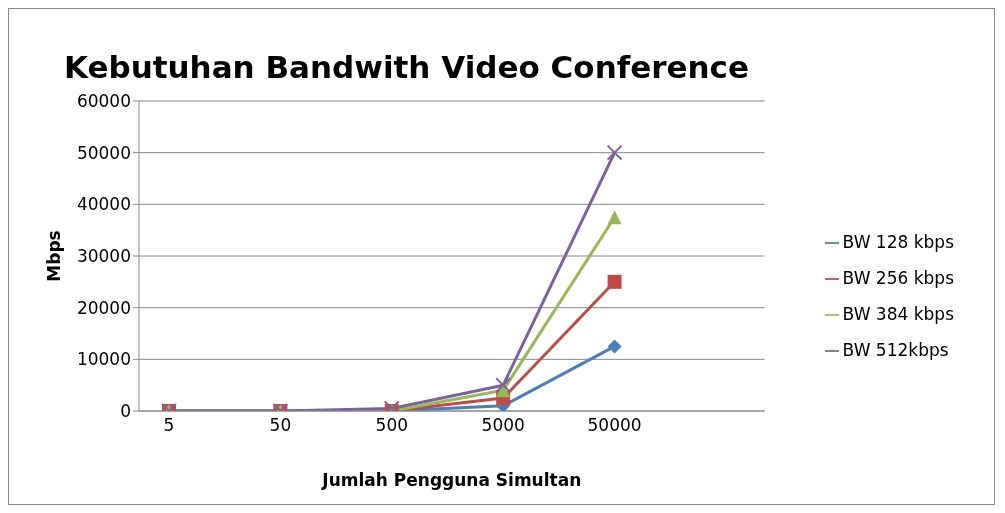 The width and height of the screenshot is (1005, 513). What do you see at coordinates (392, 425) in the screenshot?
I see `x-tick-label: 500` at bounding box center [392, 425].